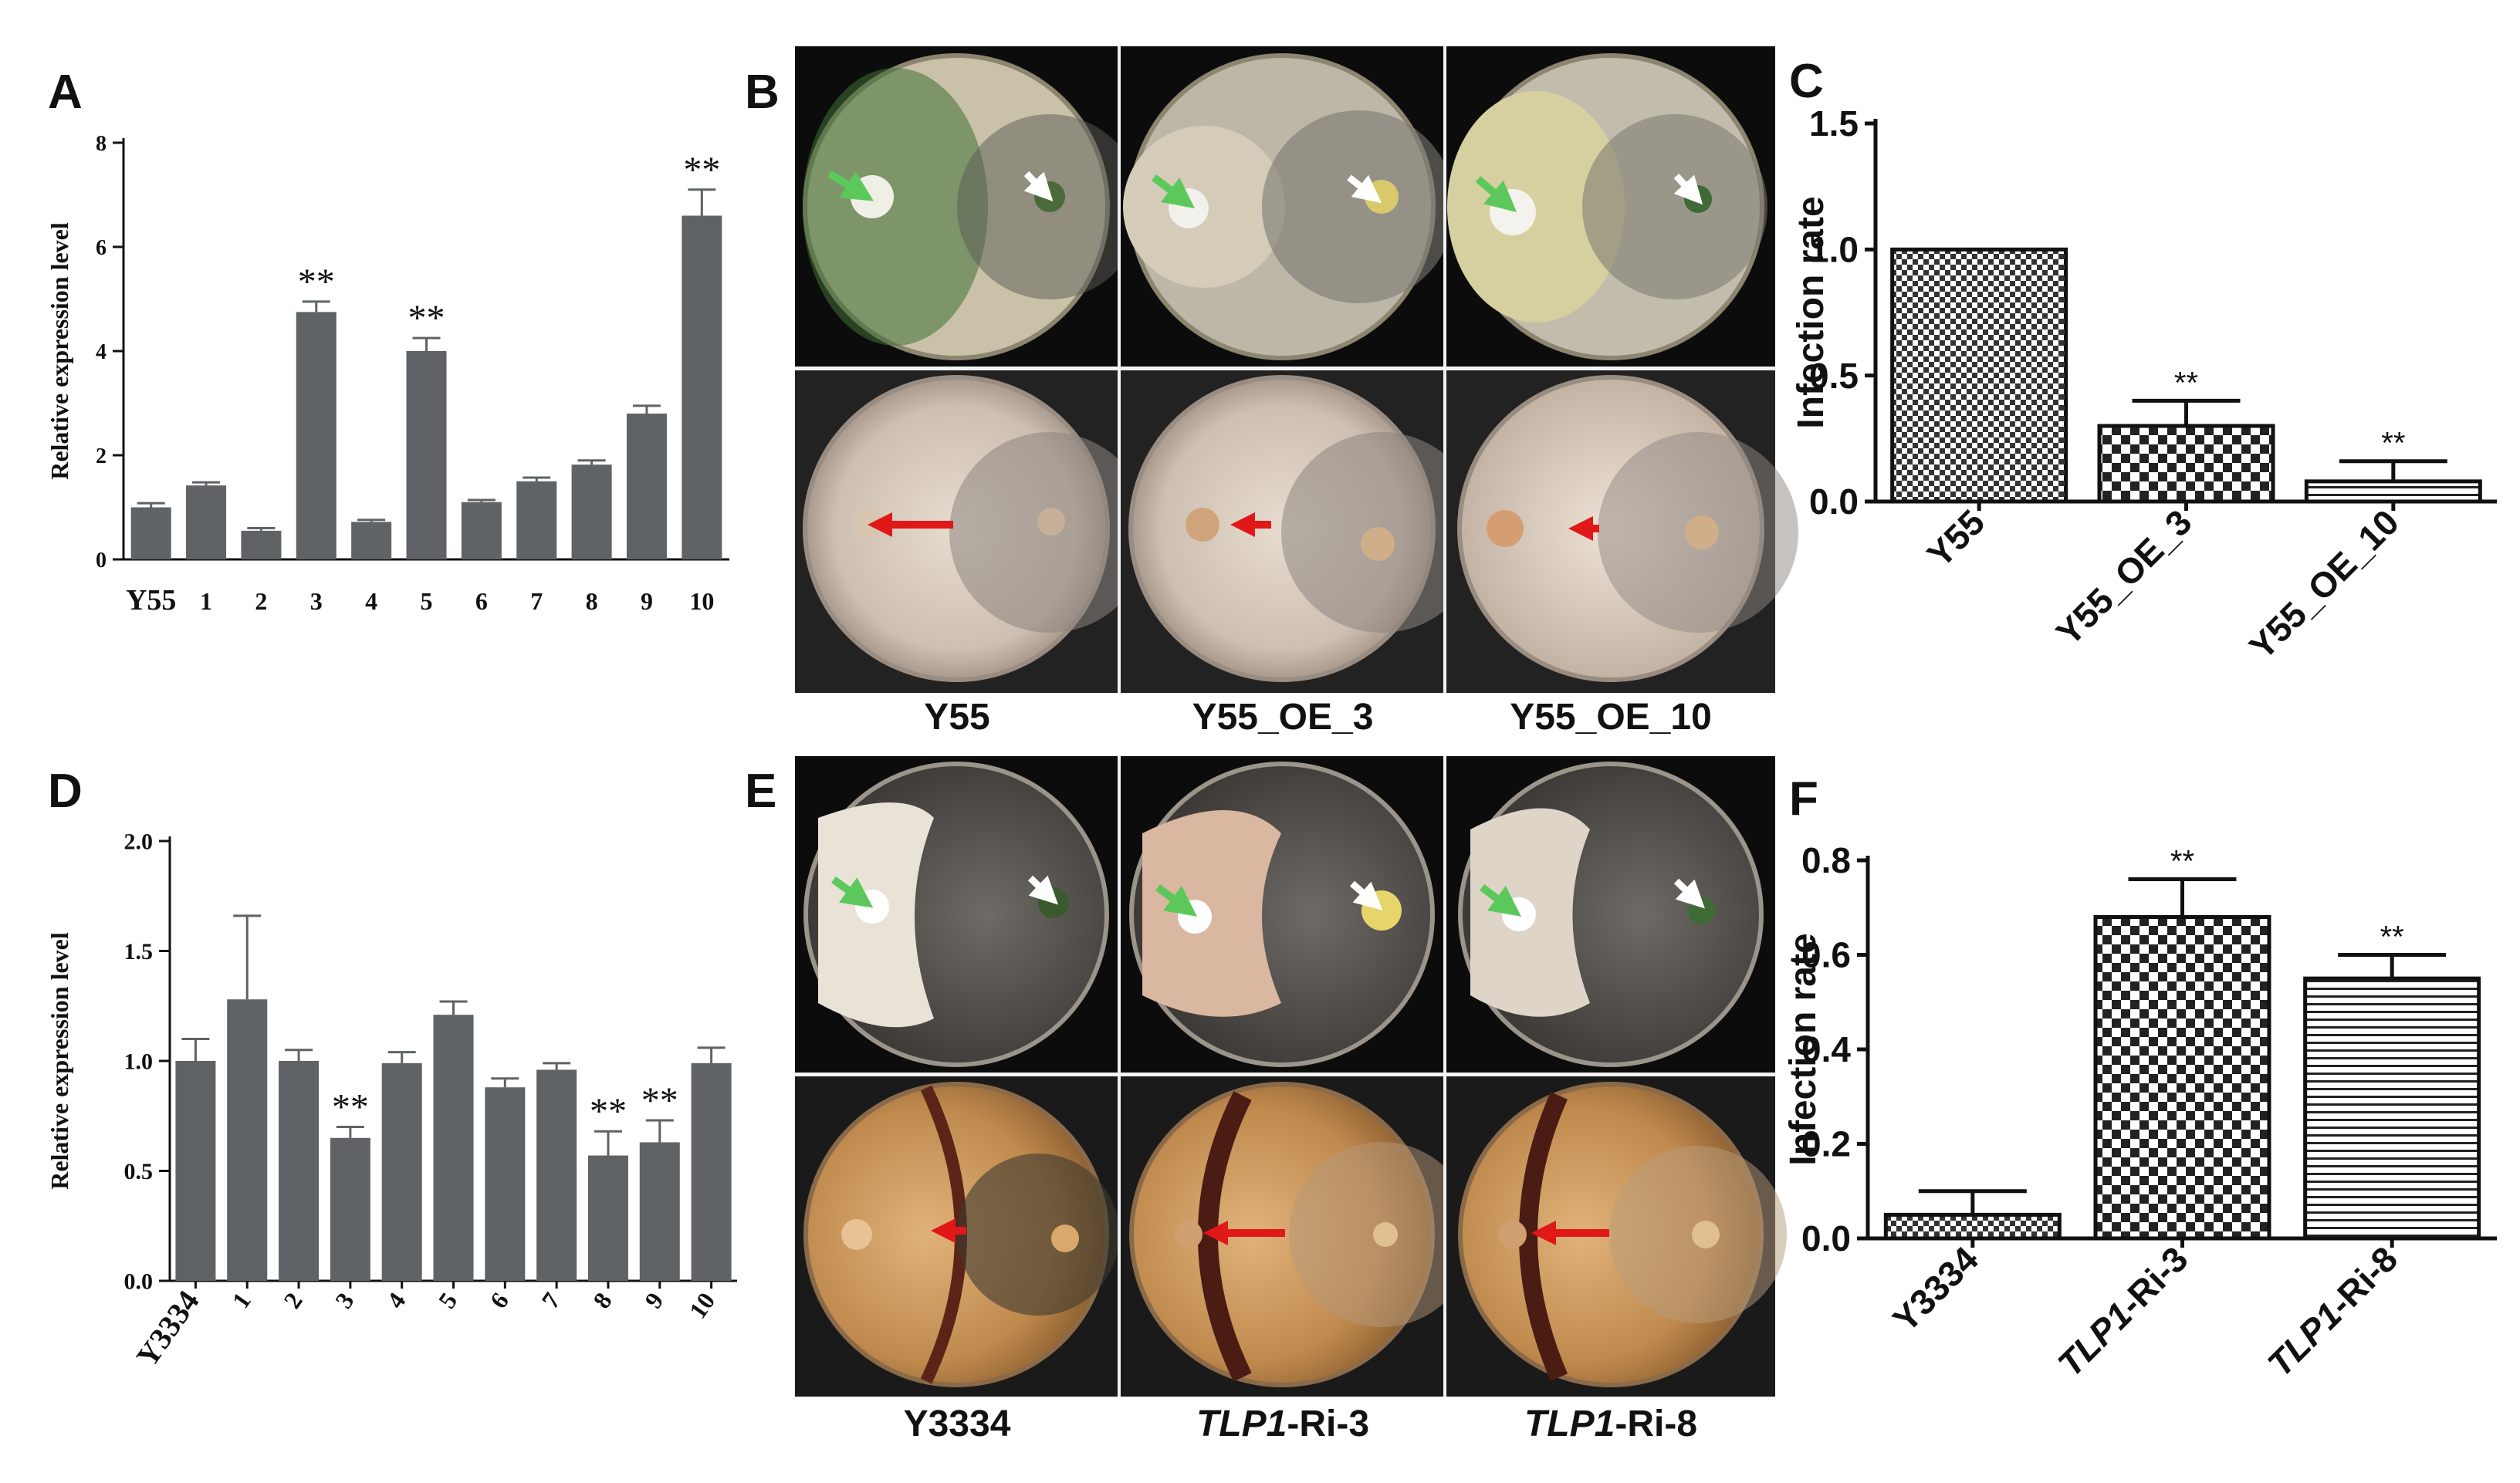  I want to click on photo-label-e-2-italic: TLP1, so click(1241, 1424).